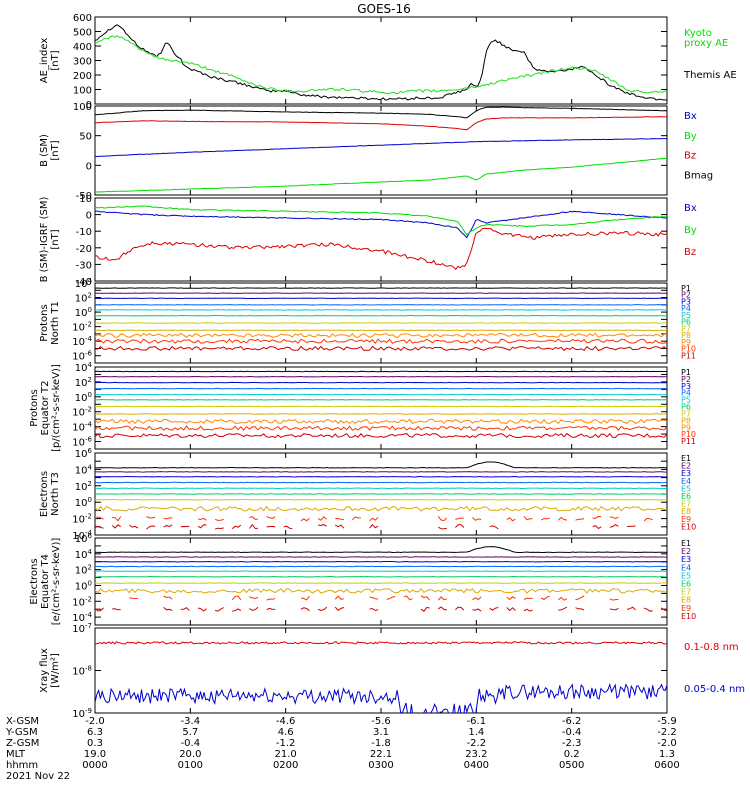  Describe the element at coordinates (89, 440) in the screenshot. I see `y-tick-exponent: -6` at that location.